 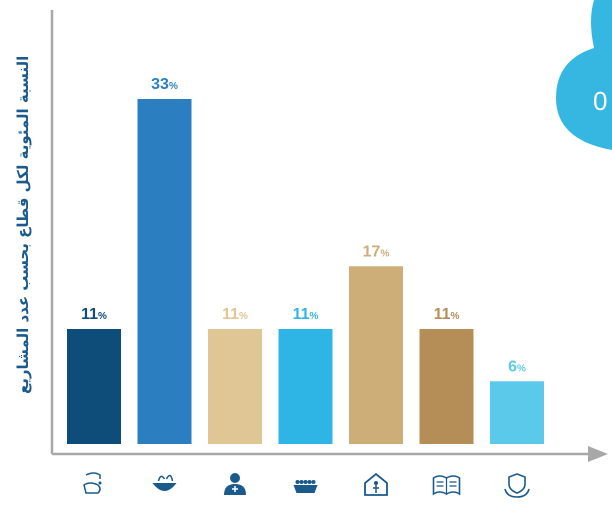 I want to click on water-hand-icon, so click(x=92, y=483).